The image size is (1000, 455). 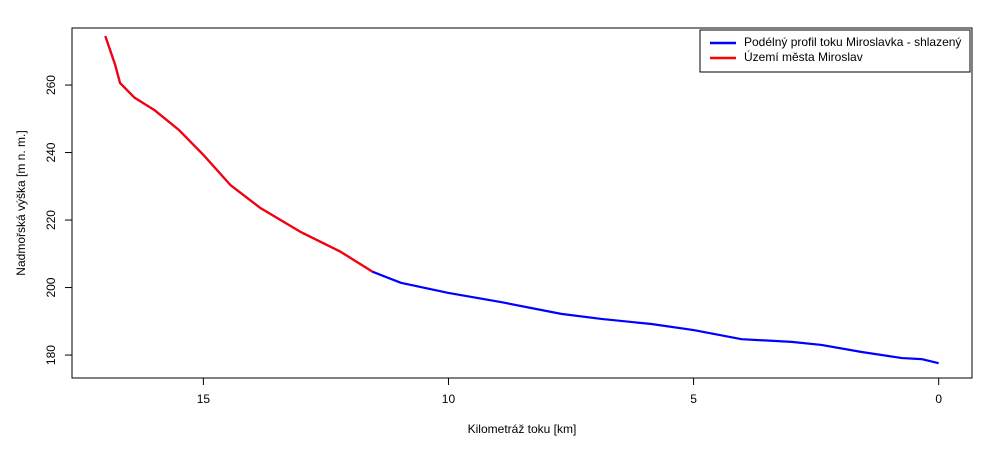 What do you see at coordinates (51, 287) in the screenshot?
I see `y-tick-label: 200` at bounding box center [51, 287].